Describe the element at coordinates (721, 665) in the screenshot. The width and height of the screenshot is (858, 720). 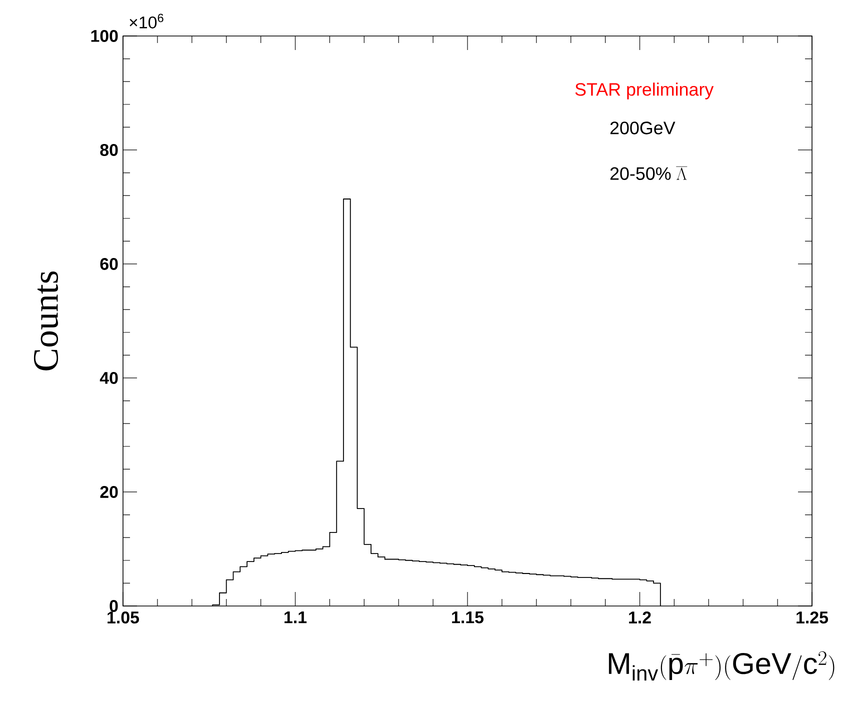
I see `x-axis-title: $\mathrm{M}_{\mathrm{inv}}(\bar{\mathrm{p}}\pi^{+})(\mathrm{GeV}/\mathrm{c}^{2})$` at that location.